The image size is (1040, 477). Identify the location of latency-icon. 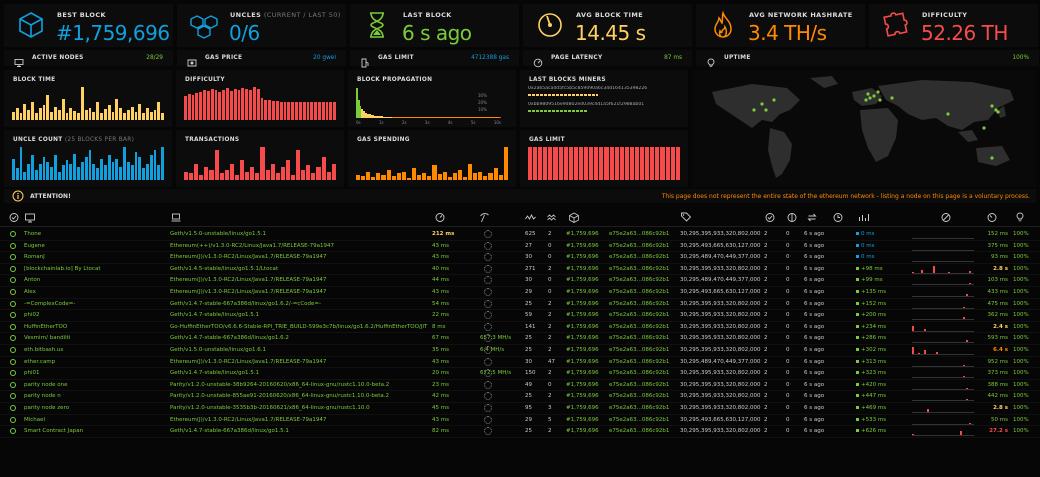
(440, 217).